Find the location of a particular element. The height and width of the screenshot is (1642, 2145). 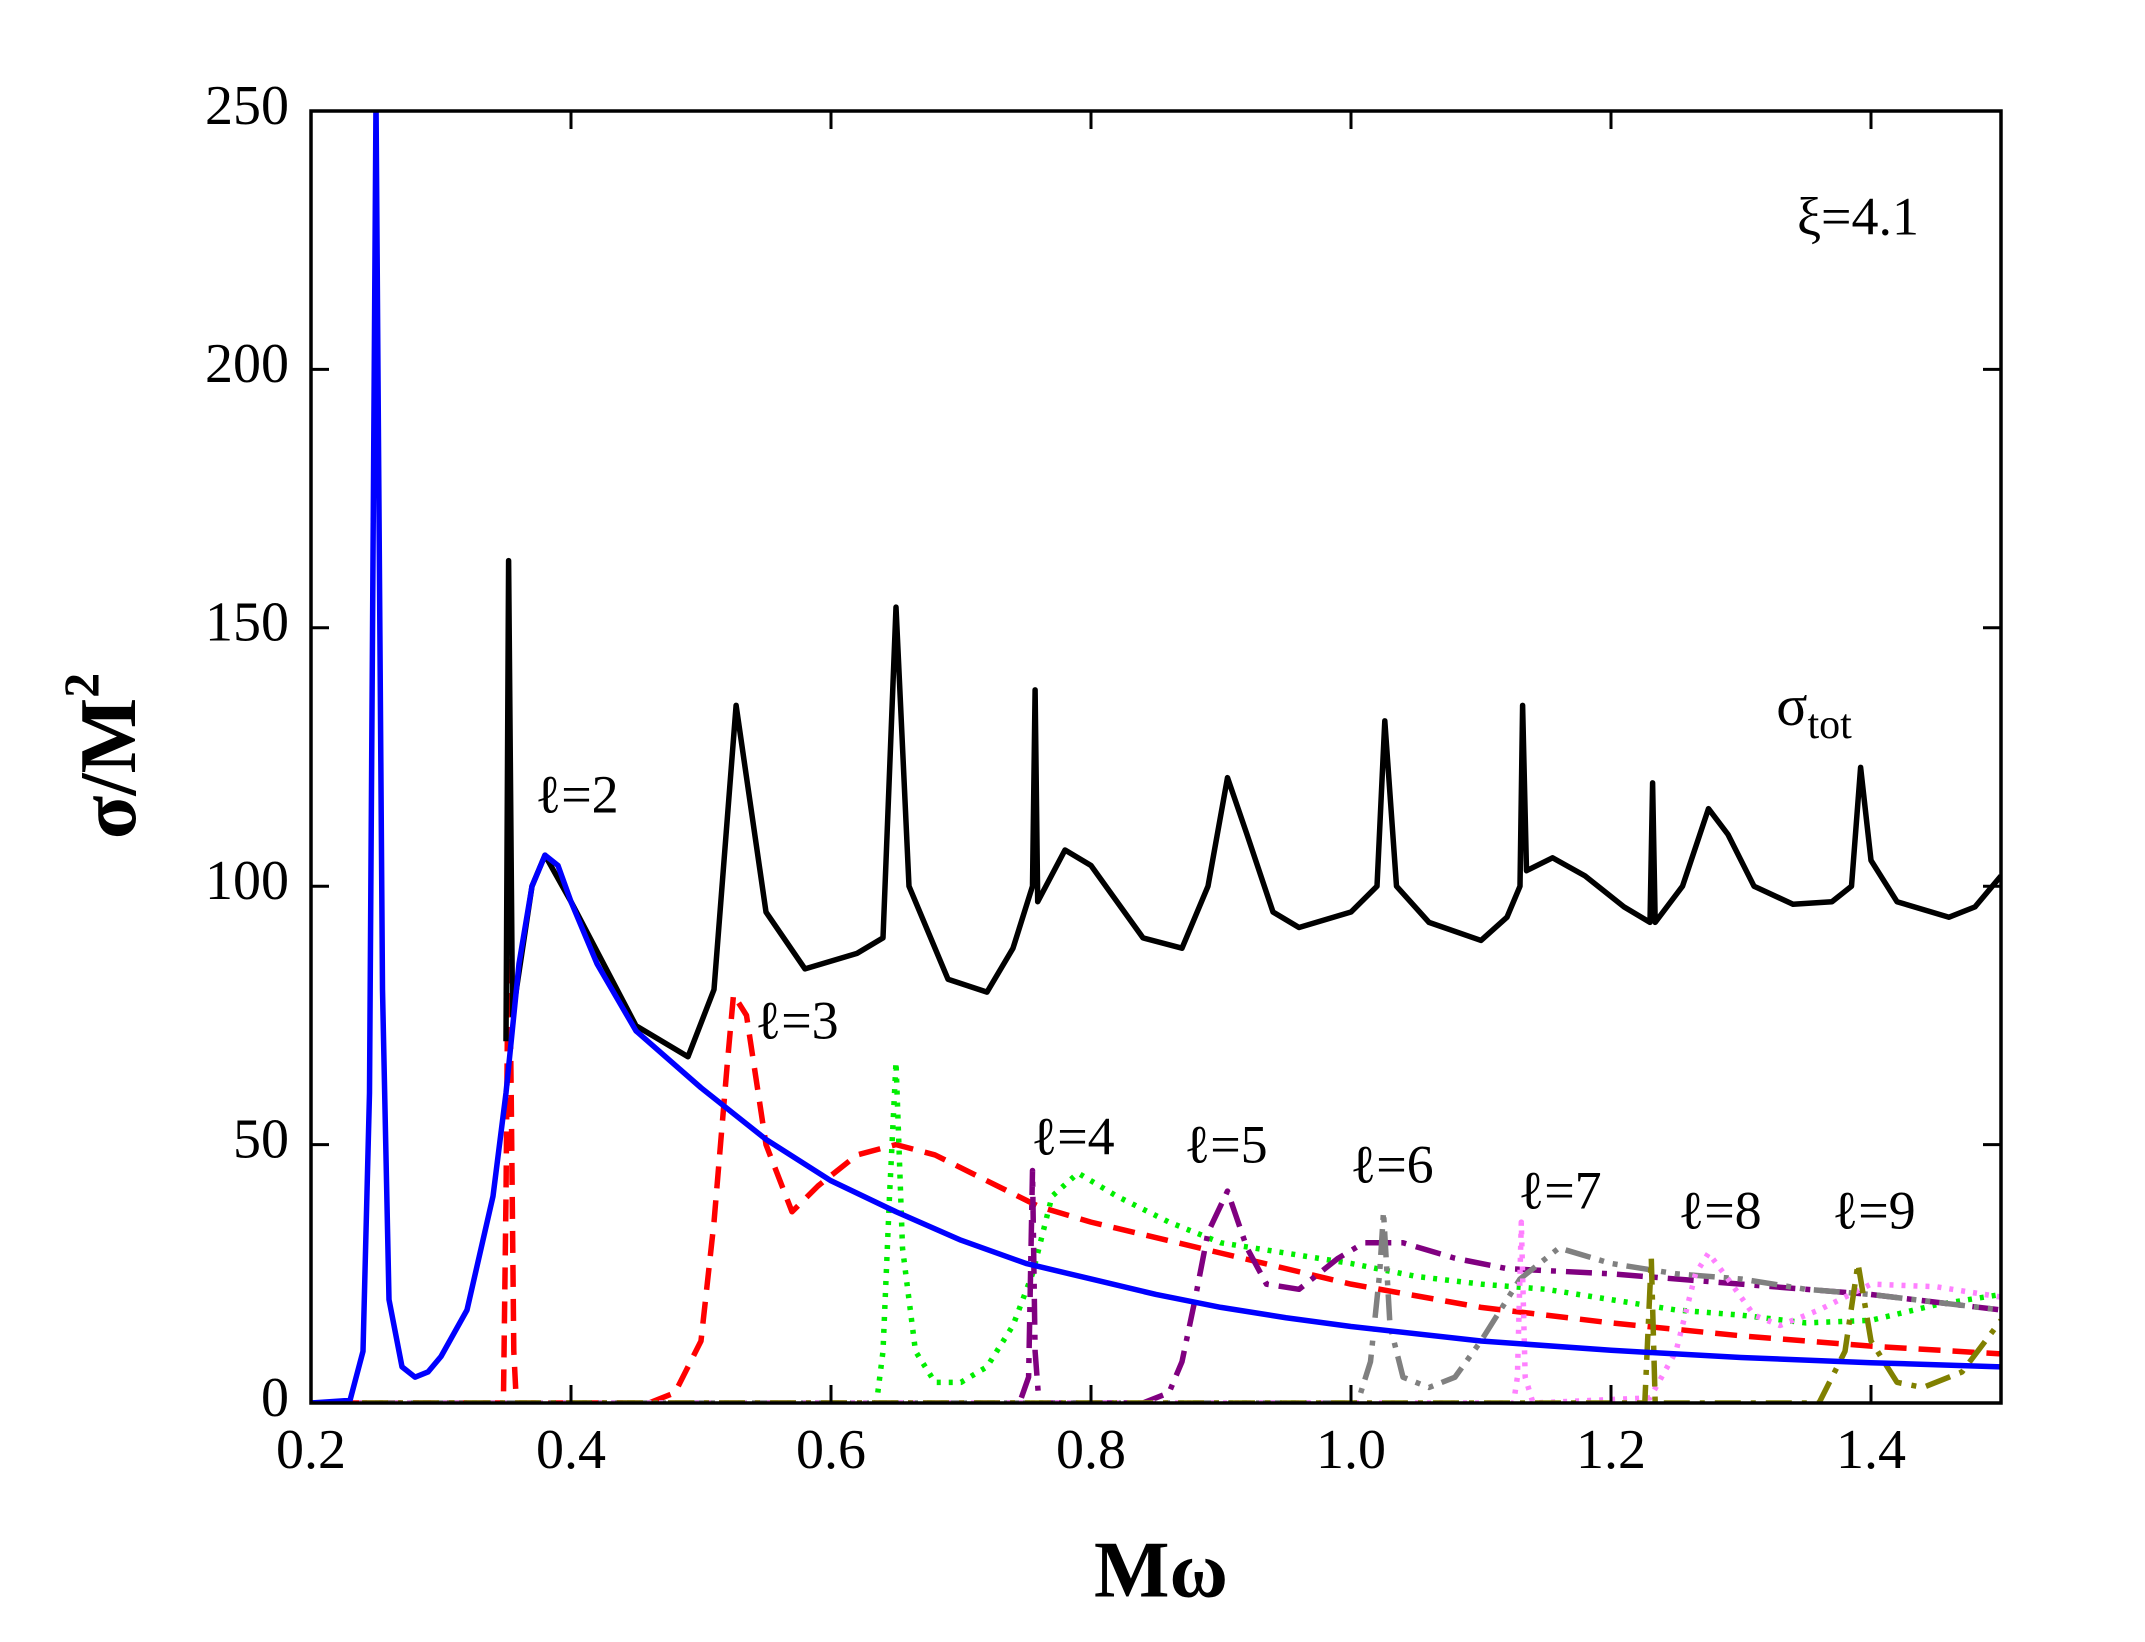

annotation: ℓ=9 is located at coordinates (1873, 1210).